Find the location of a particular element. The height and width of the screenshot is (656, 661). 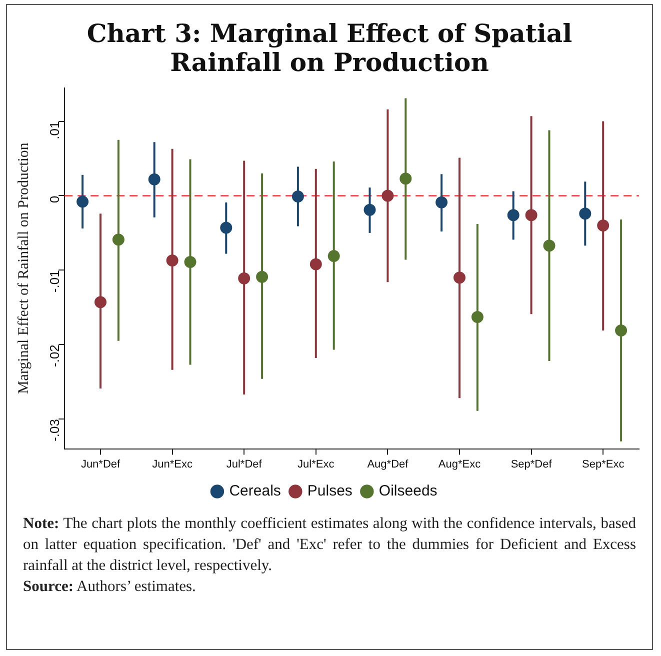

x-tick-label: Sep*Def is located at coordinates (531, 464).